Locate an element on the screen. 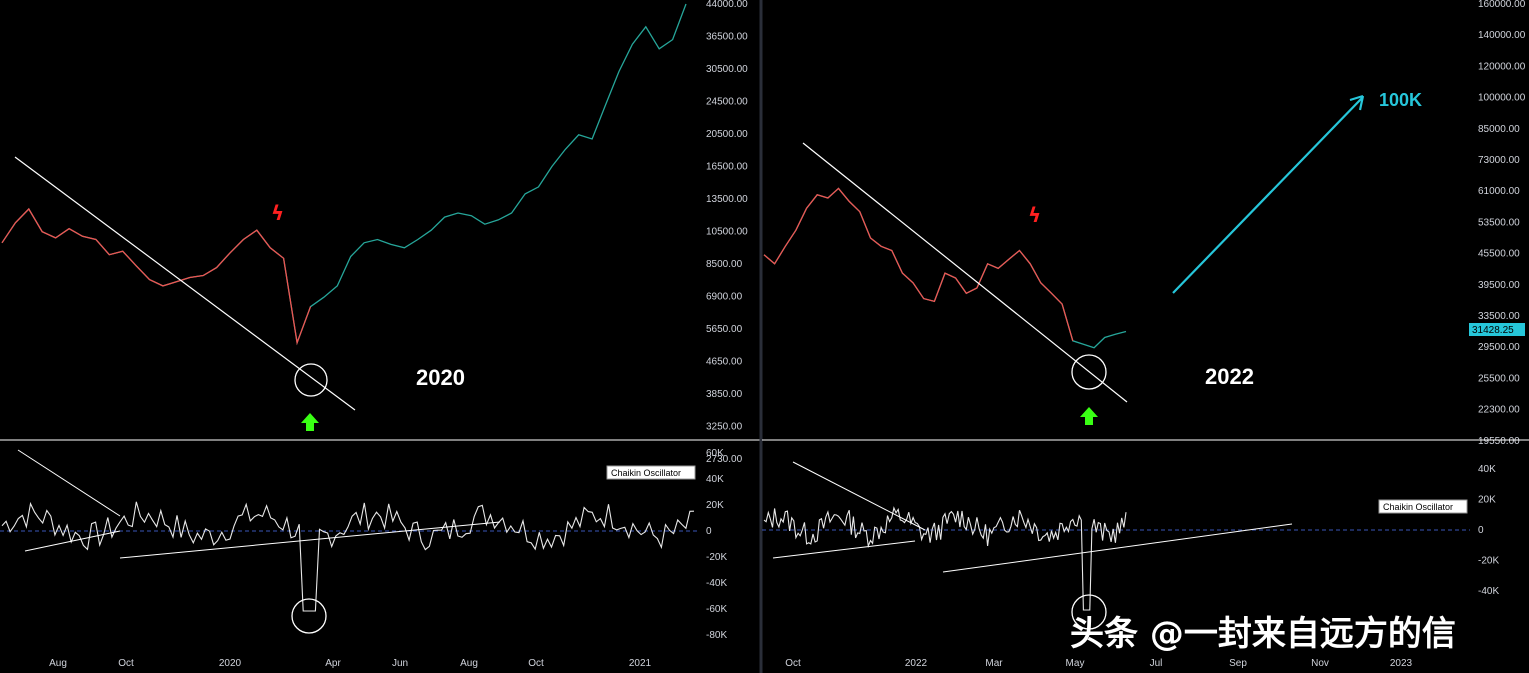  price-tick: 25500.00 is located at coordinates (1499, 378).